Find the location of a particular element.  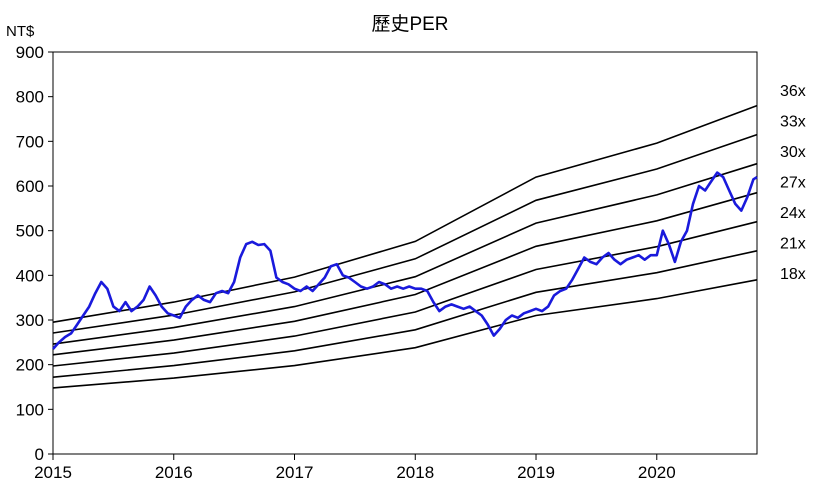

y-tick-label: 900 is located at coordinates (30, 52).